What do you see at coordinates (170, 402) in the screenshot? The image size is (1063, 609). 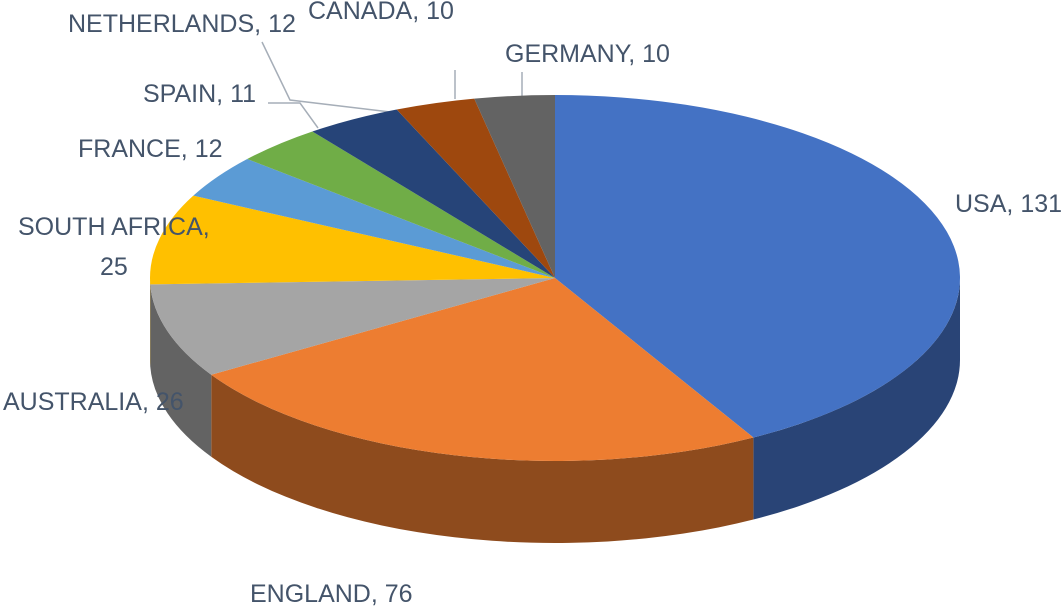 I see `label-value: 26` at bounding box center [170, 402].